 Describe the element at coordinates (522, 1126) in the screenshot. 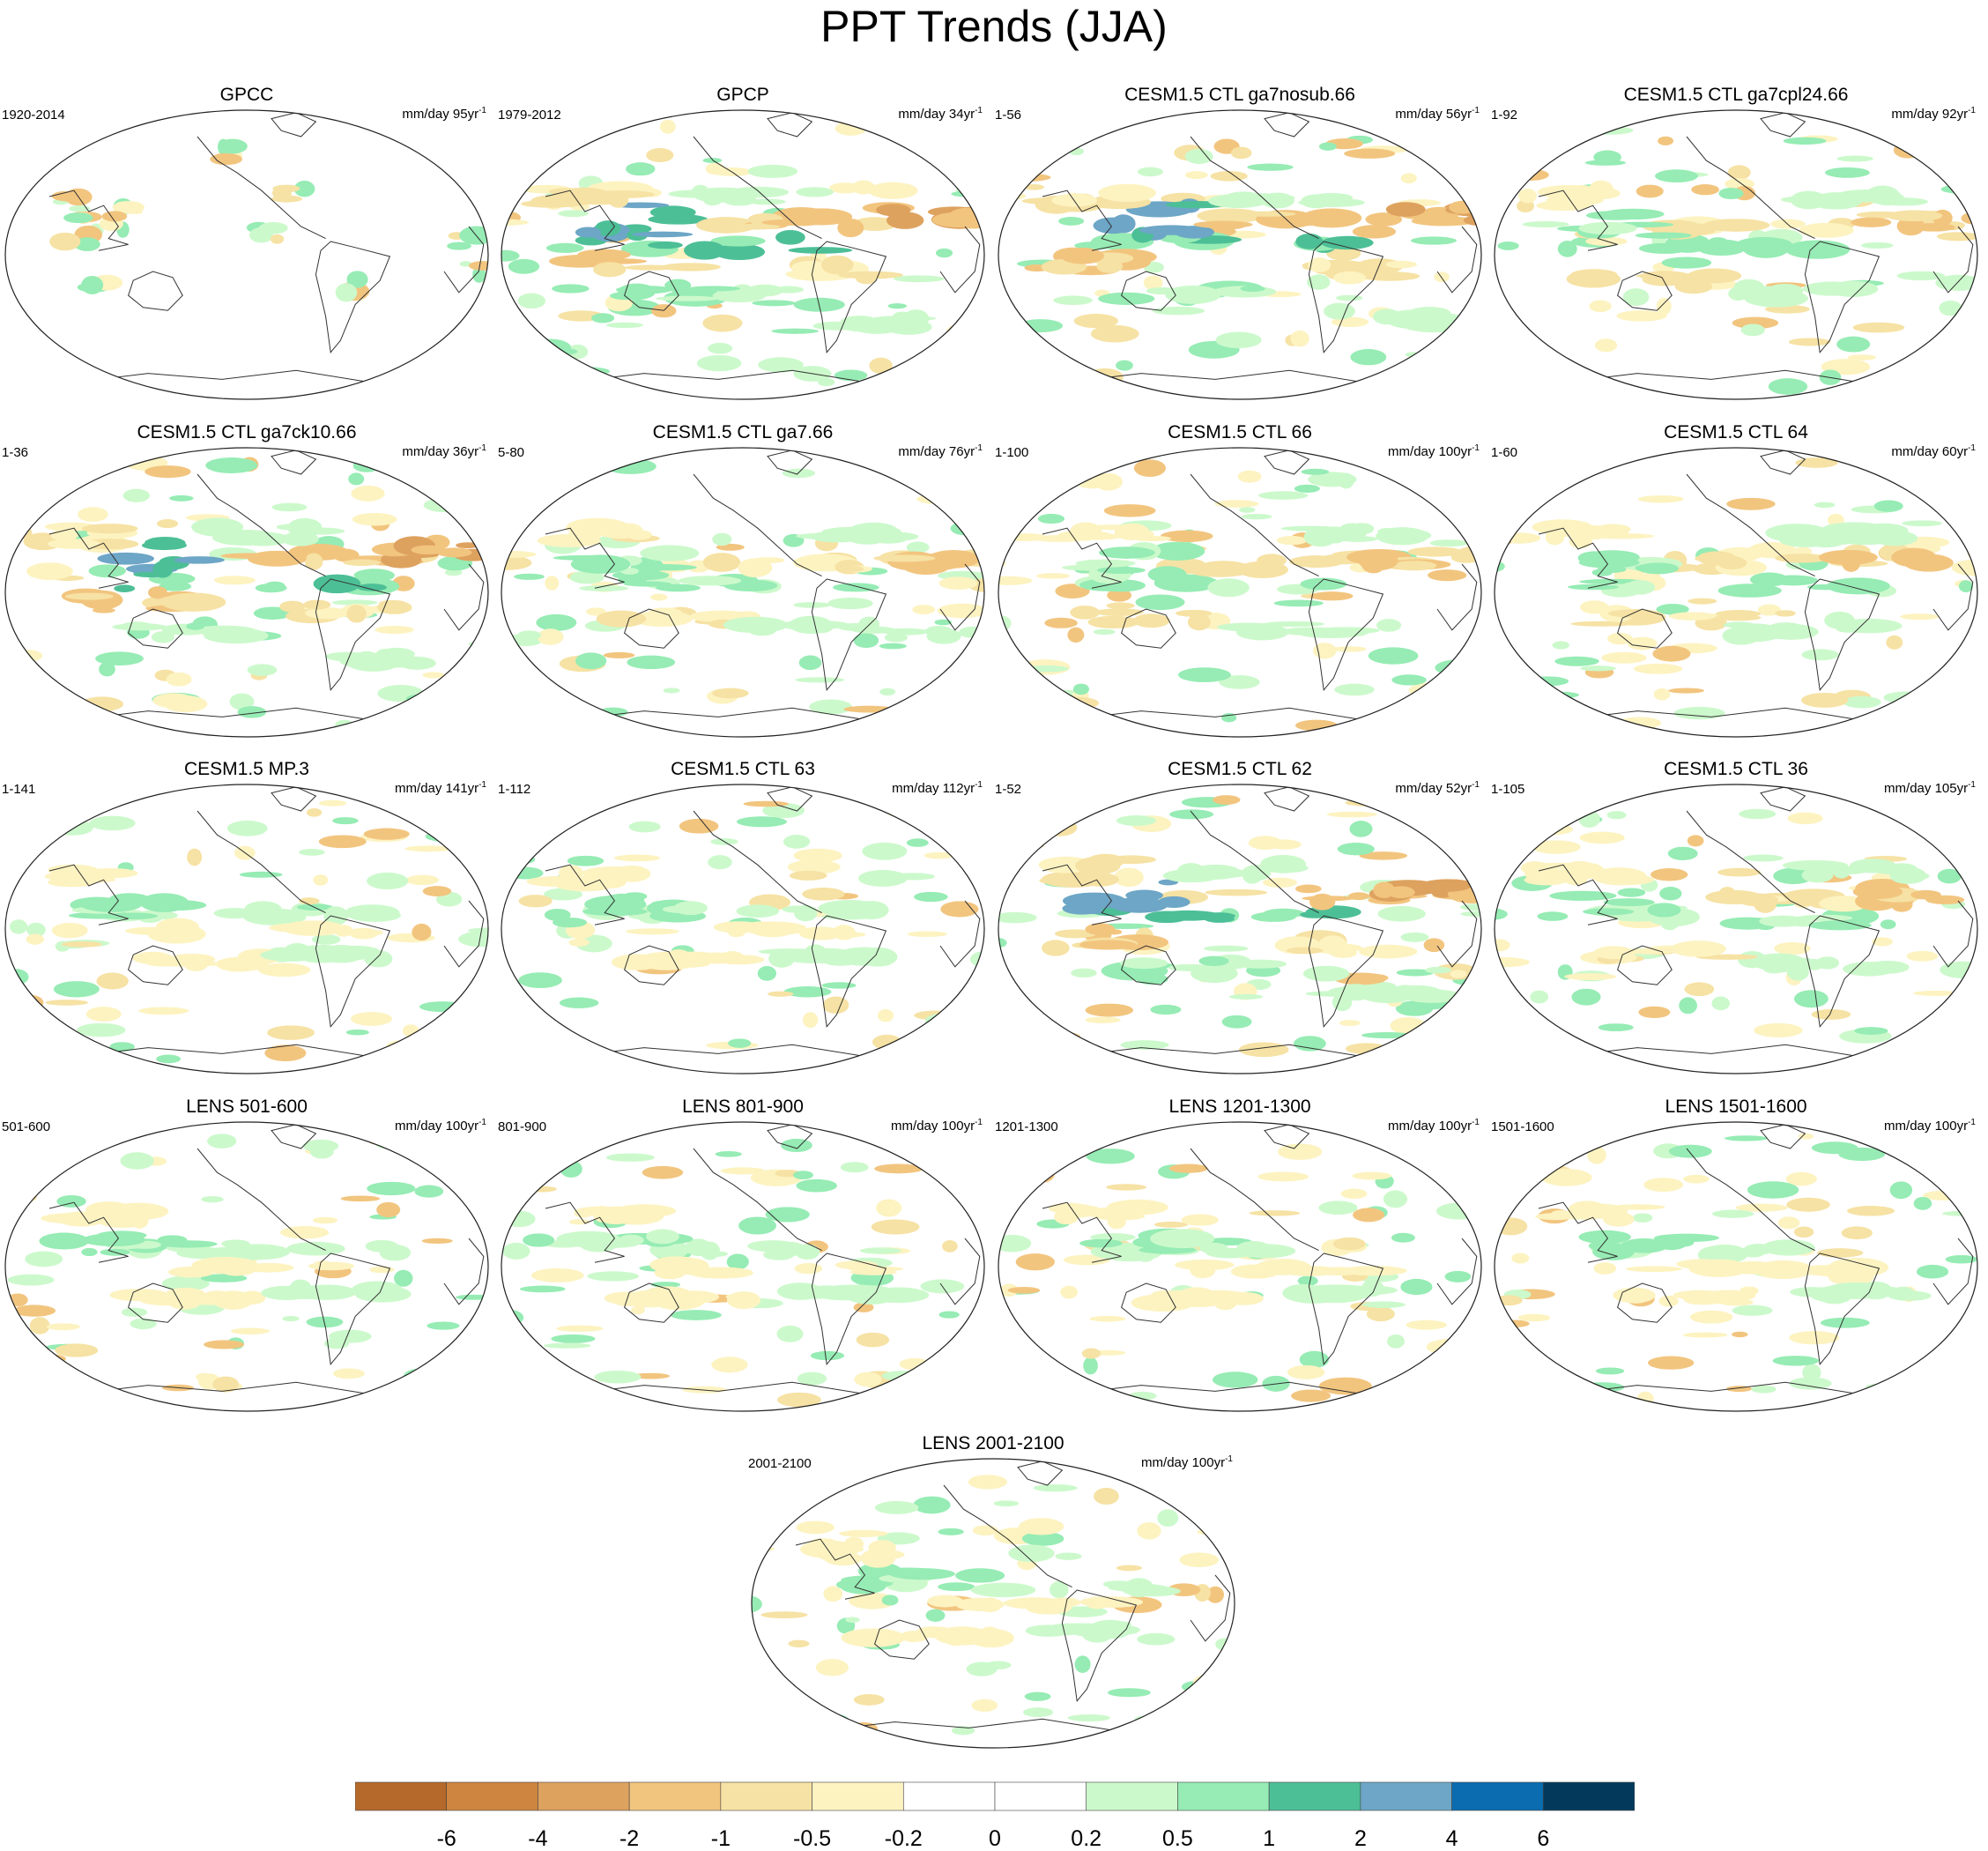

I see `panel-period: 801-900` at that location.